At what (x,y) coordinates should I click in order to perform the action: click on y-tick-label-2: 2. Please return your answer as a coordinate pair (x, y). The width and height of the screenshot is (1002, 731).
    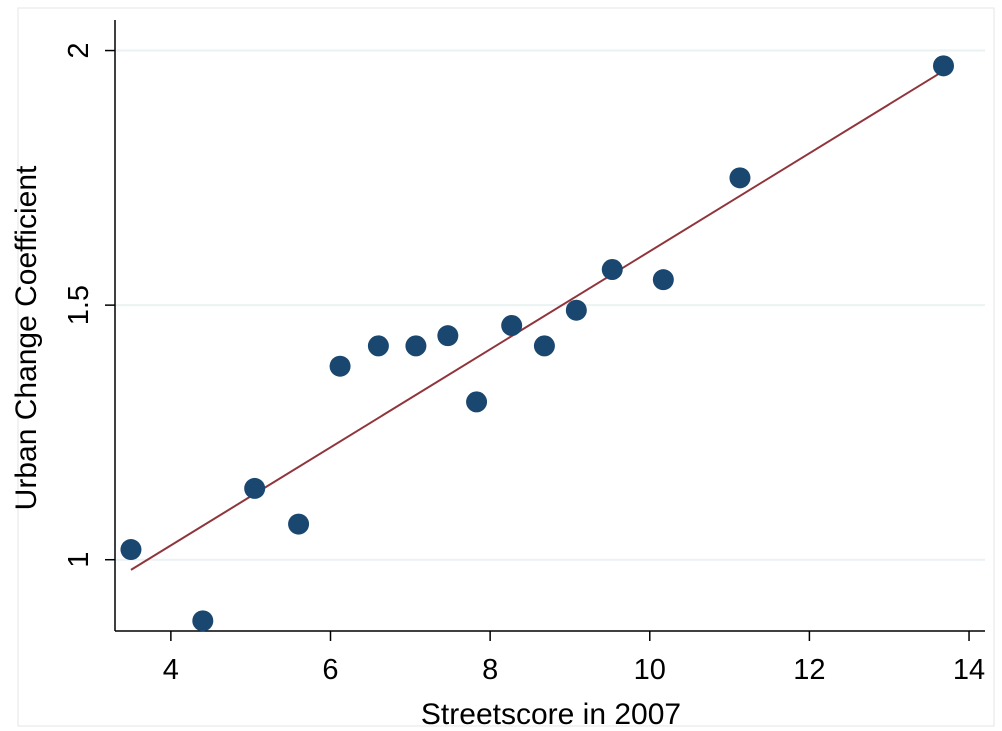
    Looking at the image, I should click on (79, 50).